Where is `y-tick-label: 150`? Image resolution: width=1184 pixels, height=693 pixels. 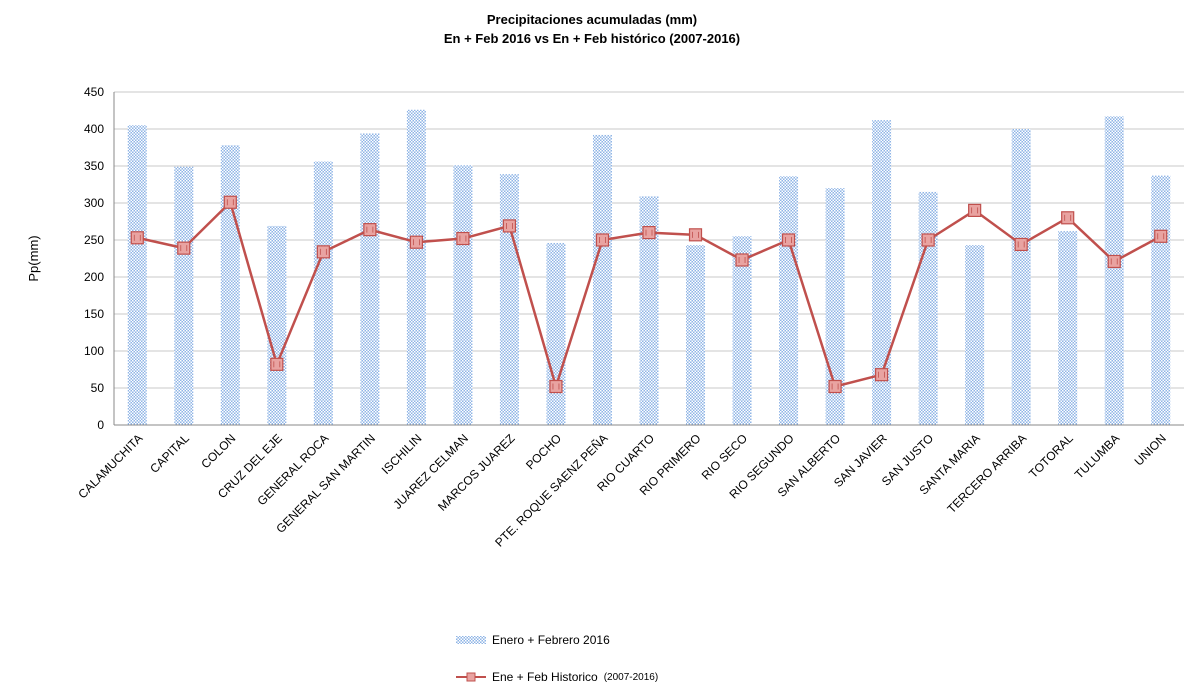 y-tick-label: 150 is located at coordinates (94, 314).